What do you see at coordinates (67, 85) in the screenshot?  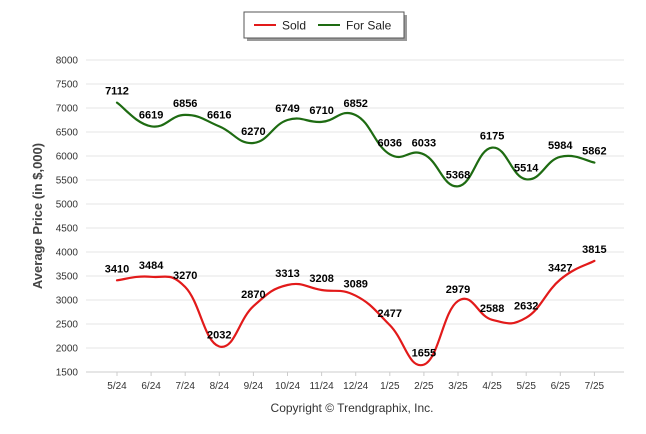 I see `y-tick-label: 7500` at bounding box center [67, 85].